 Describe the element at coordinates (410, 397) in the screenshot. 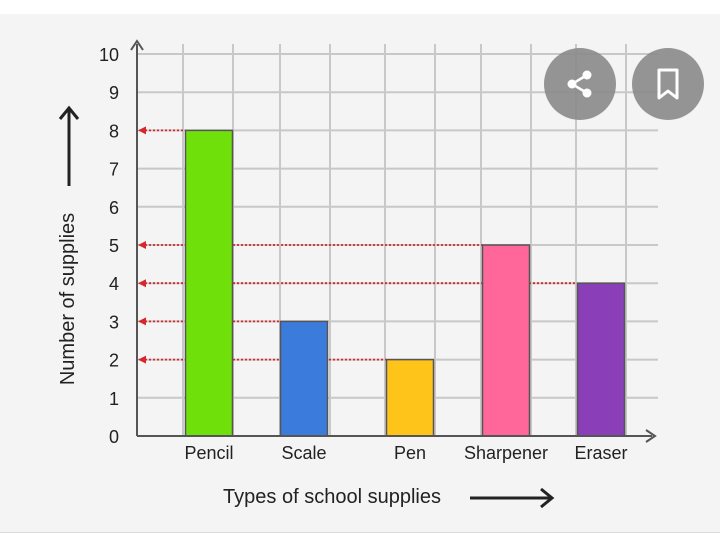

I see `bar-pen` at that location.